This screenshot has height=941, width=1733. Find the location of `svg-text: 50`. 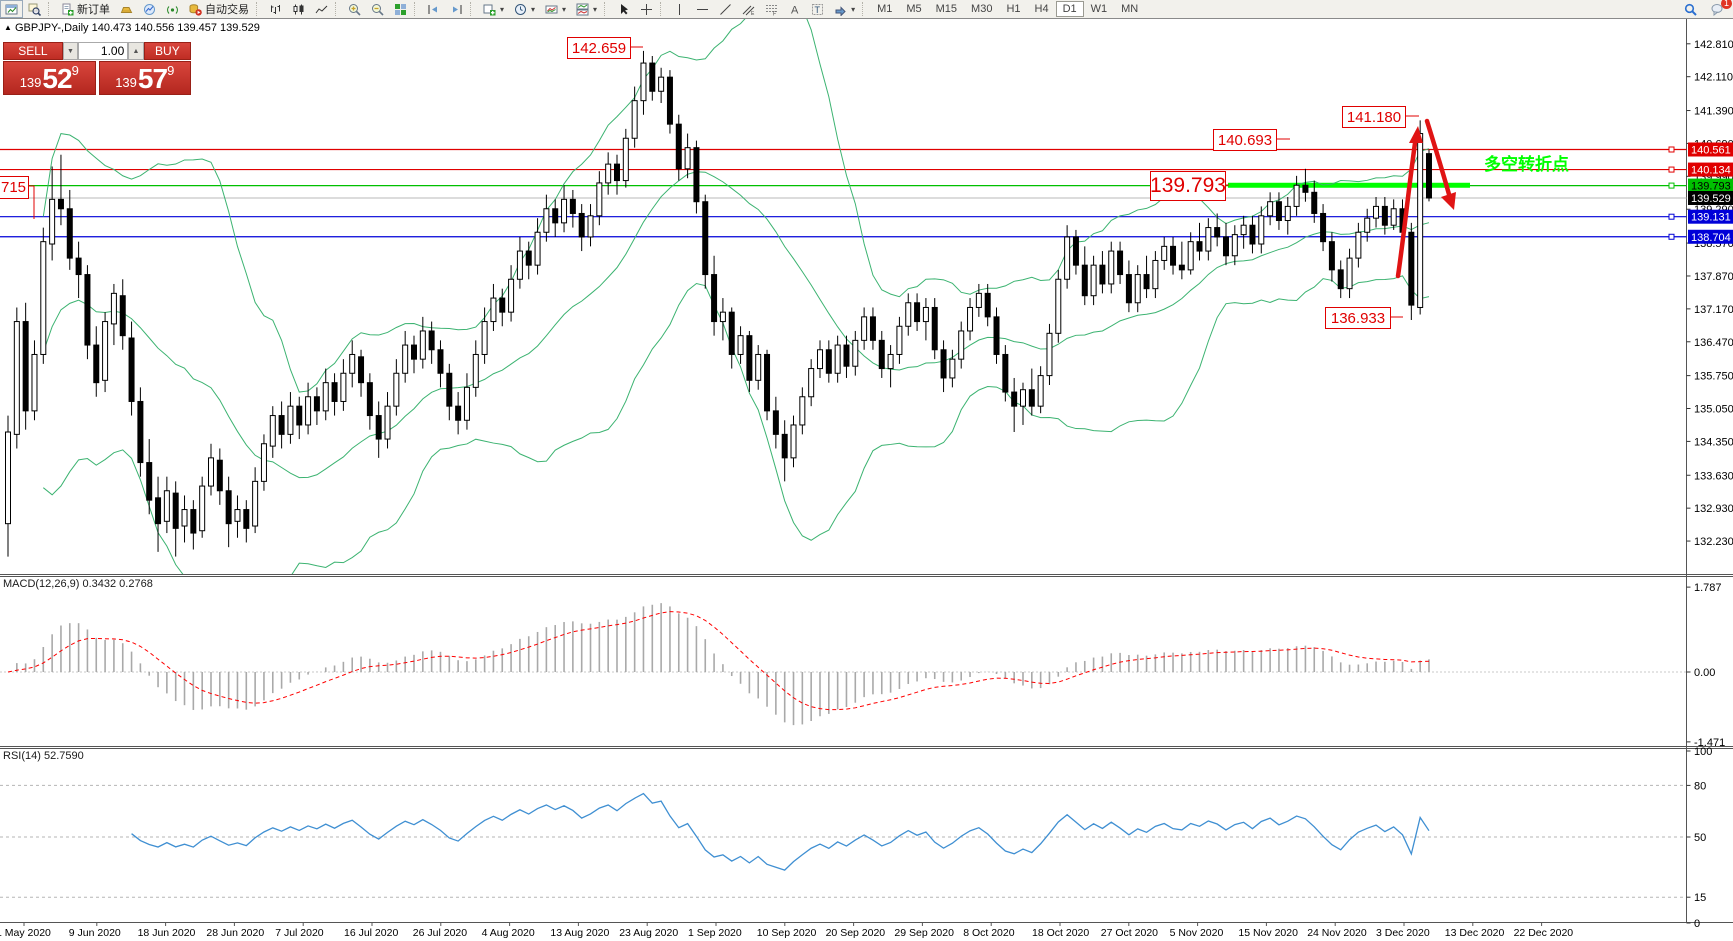

svg-text: 50 is located at coordinates (1700, 838).